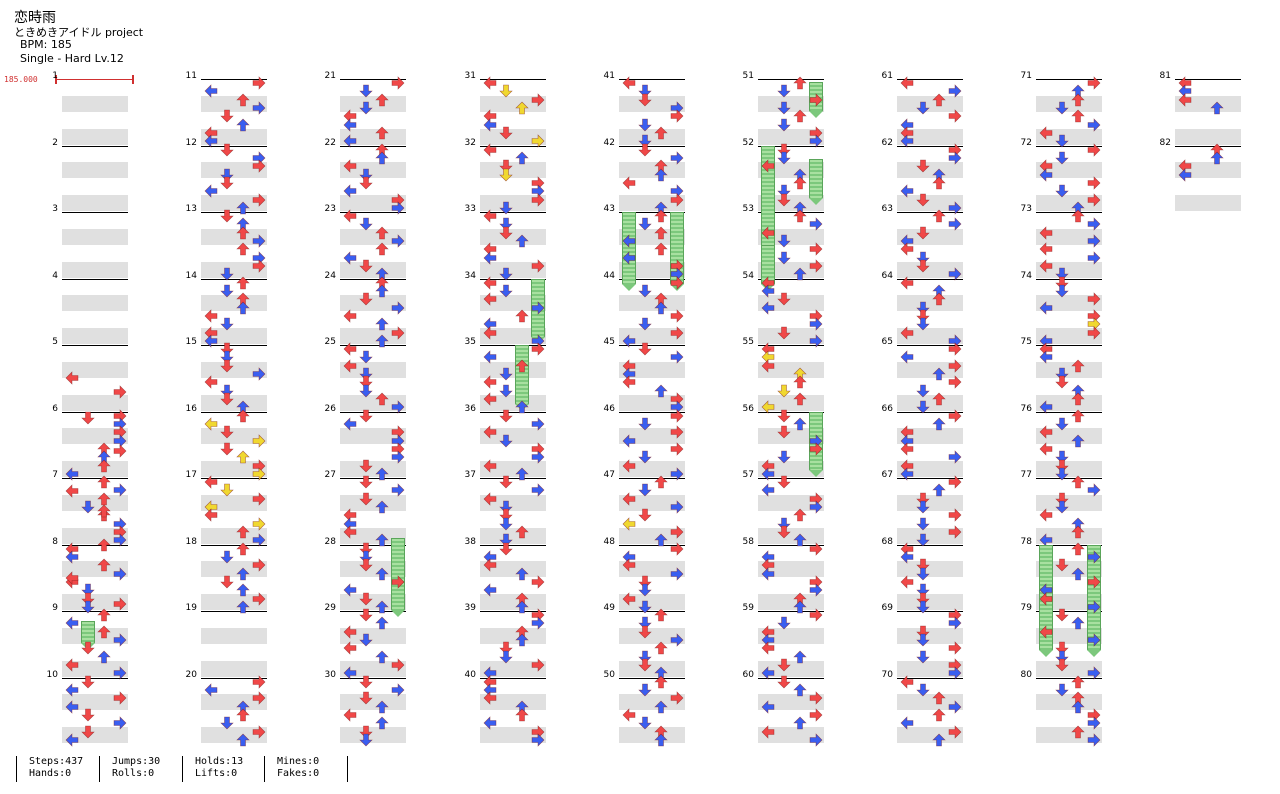  Describe the element at coordinates (470, 342) in the screenshot. I see `measure-number: 35` at that location.